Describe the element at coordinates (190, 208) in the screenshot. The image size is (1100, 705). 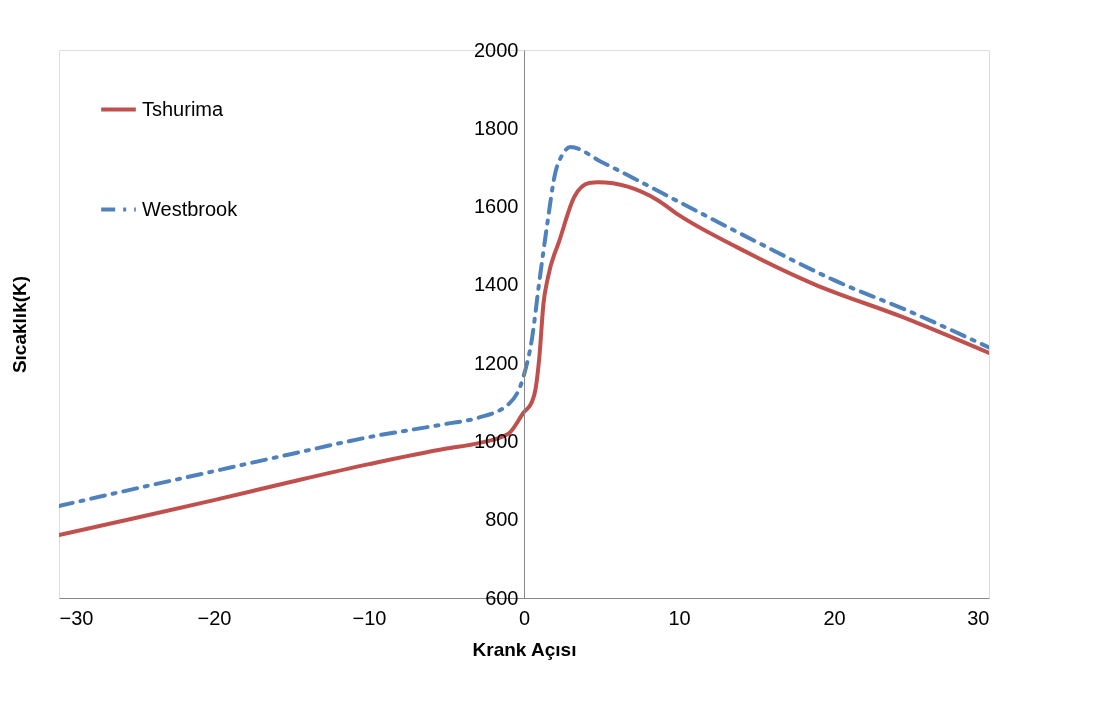
I see `legend-label: Westbrook` at that location.